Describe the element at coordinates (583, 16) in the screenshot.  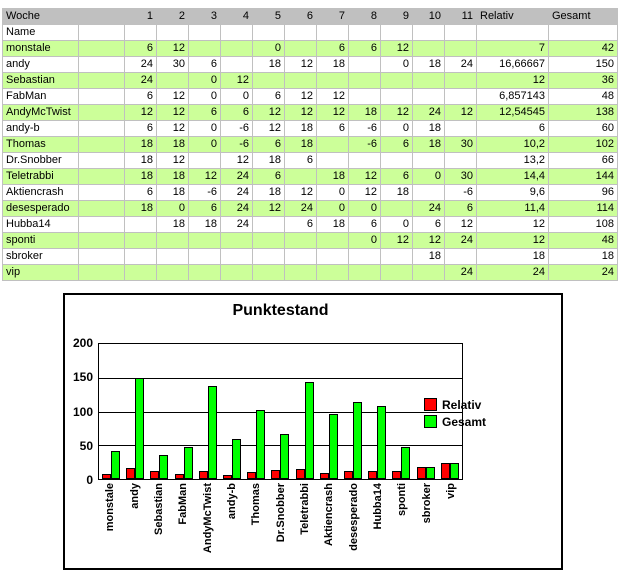
I see `header-cell-gesamt: Gesamt` at that location.